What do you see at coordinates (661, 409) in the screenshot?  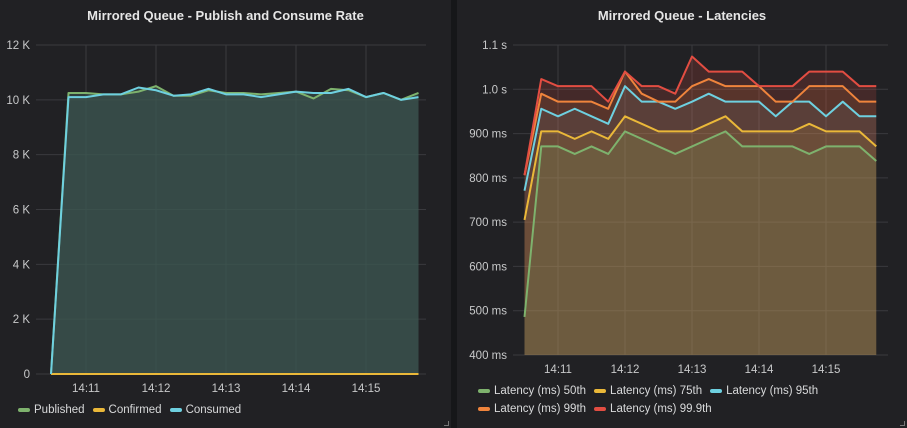 I see `legend-label: Latency (ms) 99.9th` at bounding box center [661, 409].